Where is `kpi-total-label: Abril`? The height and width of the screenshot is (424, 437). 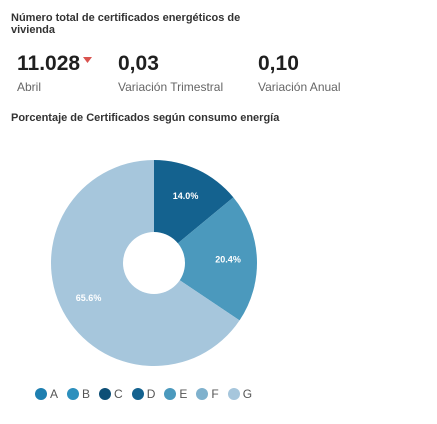 kpi-total-label: Abril is located at coordinates (29, 87).